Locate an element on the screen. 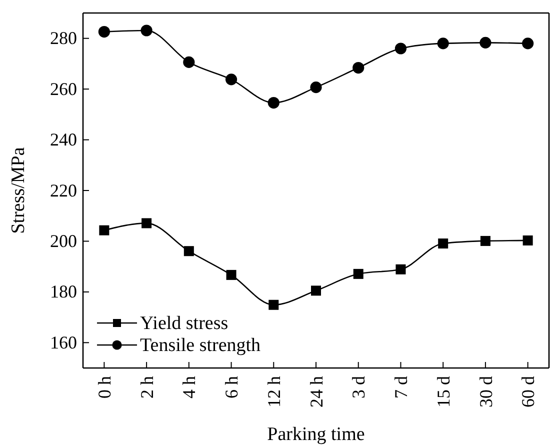  y-tick-label: 260 is located at coordinates (63, 88).